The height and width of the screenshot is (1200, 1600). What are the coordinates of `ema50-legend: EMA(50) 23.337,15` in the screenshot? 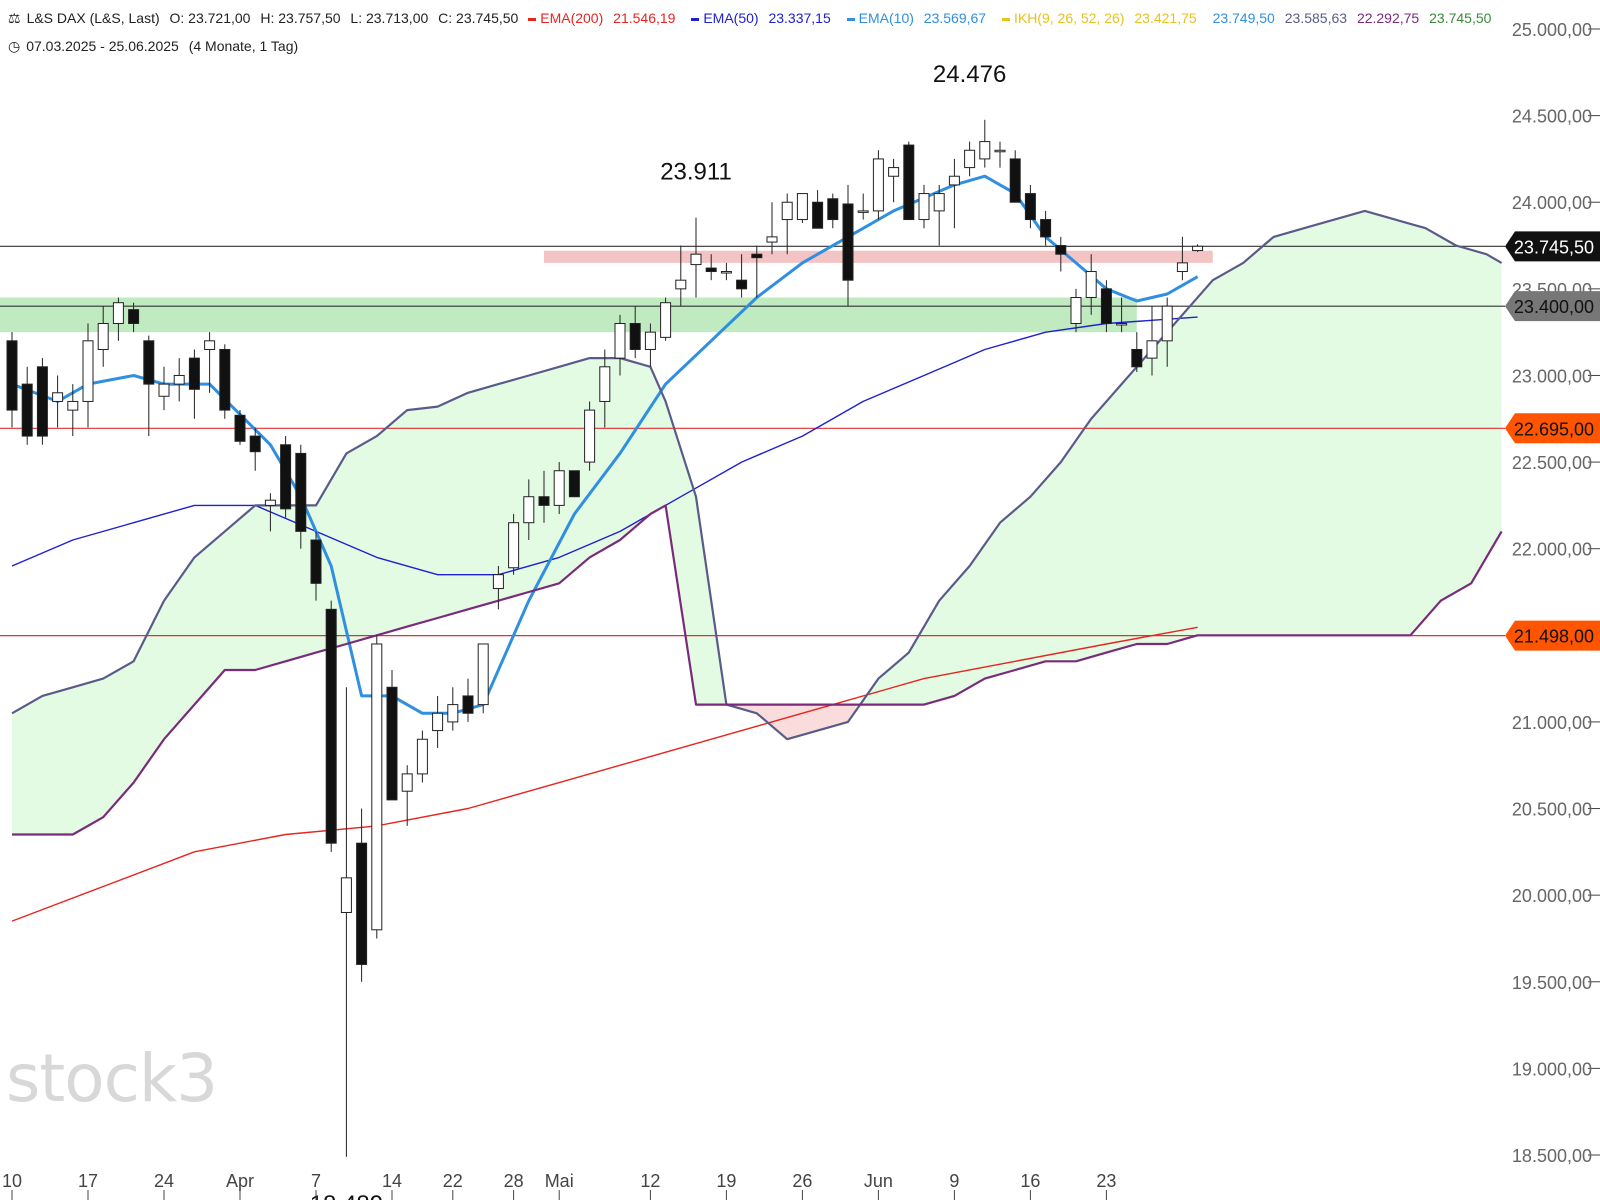 It's located at (763, 18).